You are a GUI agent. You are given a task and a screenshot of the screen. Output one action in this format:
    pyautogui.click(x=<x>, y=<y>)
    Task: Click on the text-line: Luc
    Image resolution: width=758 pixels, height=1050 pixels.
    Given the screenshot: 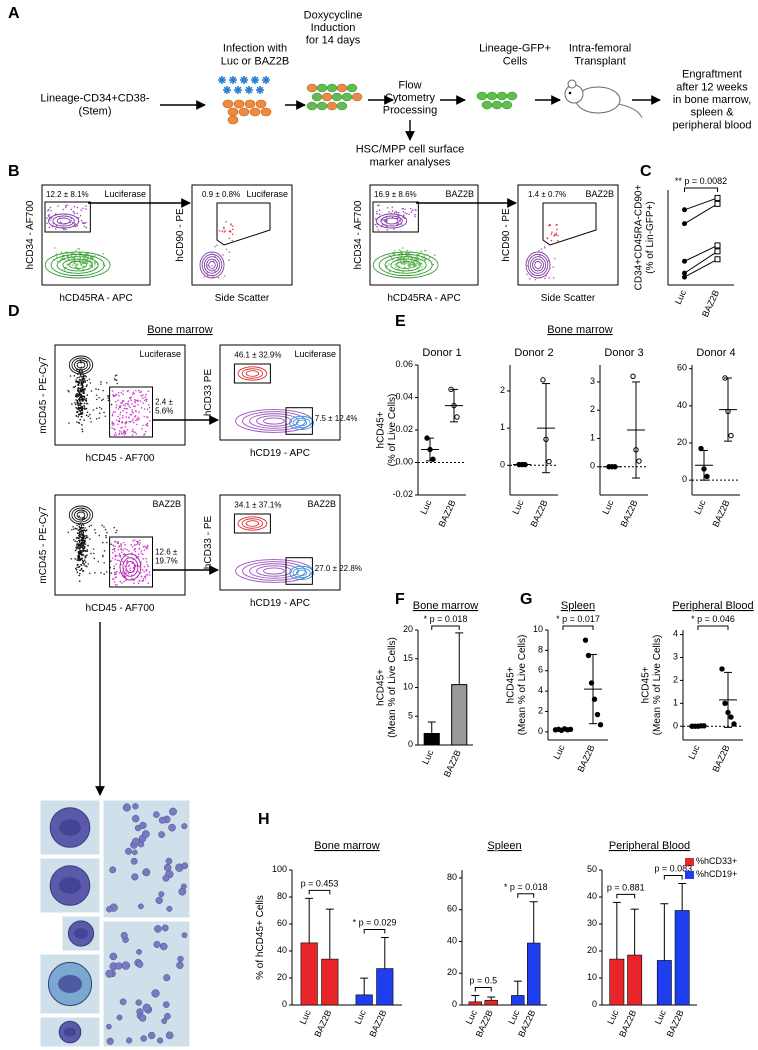 What is the action you would take?
    pyautogui.click(x=518, y=507)
    